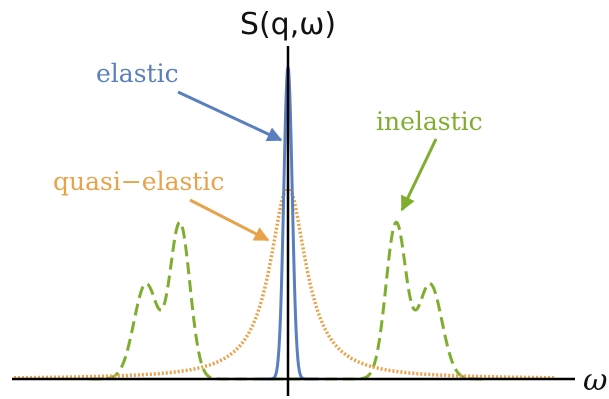 The image size is (609, 399). What do you see at coordinates (429, 121) in the screenshot?
I see `inelastic-label: inelastic` at bounding box center [429, 121].